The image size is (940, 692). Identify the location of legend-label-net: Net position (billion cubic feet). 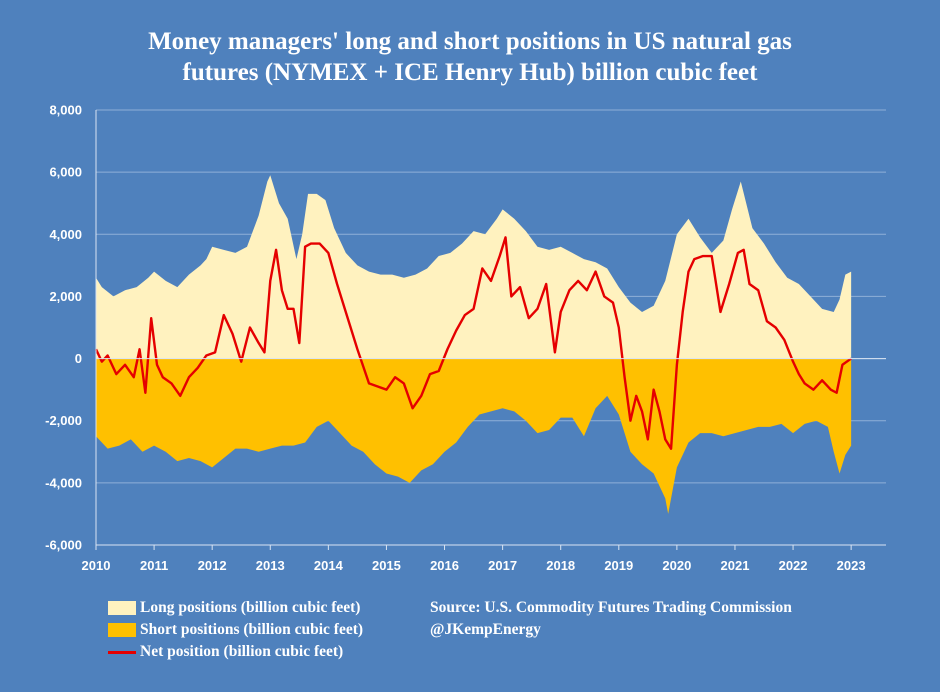
(242, 651).